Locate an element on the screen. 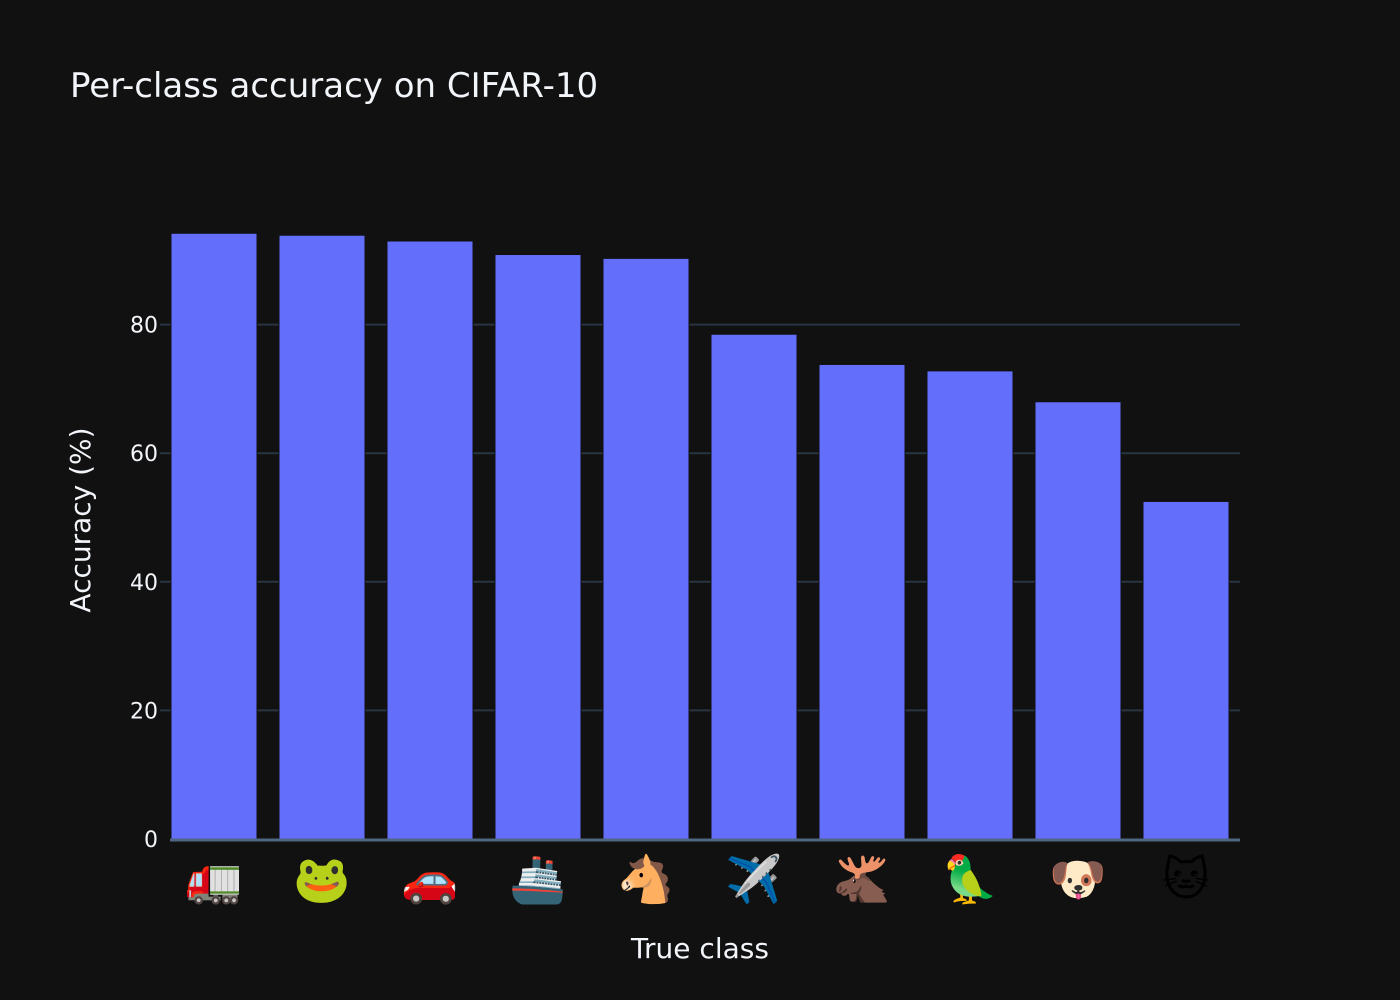 Image resolution: width=1400 pixels, height=1000 pixels. x-category-label-7: 🦜 is located at coordinates (969, 879).